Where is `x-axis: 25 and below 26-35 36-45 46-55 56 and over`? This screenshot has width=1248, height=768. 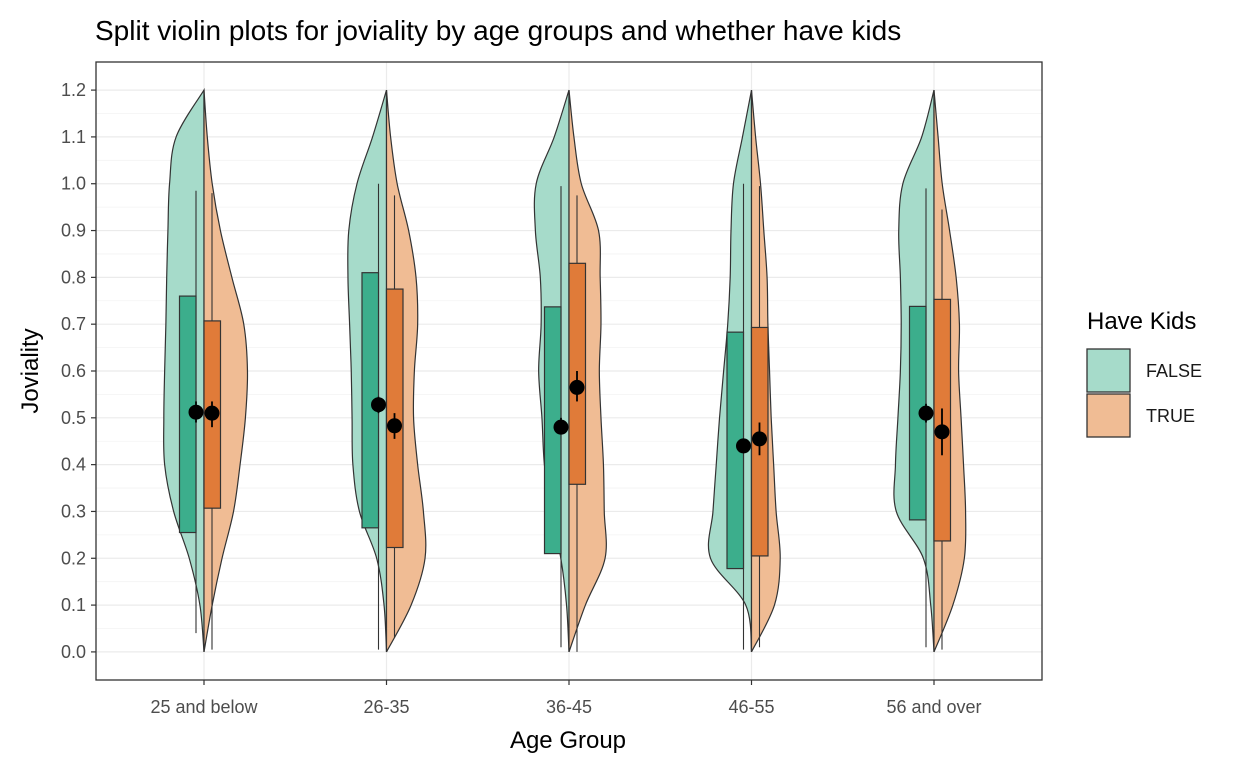 x-axis: 25 and below 26-35 36-45 46-55 56 and over is located at coordinates (566, 698).